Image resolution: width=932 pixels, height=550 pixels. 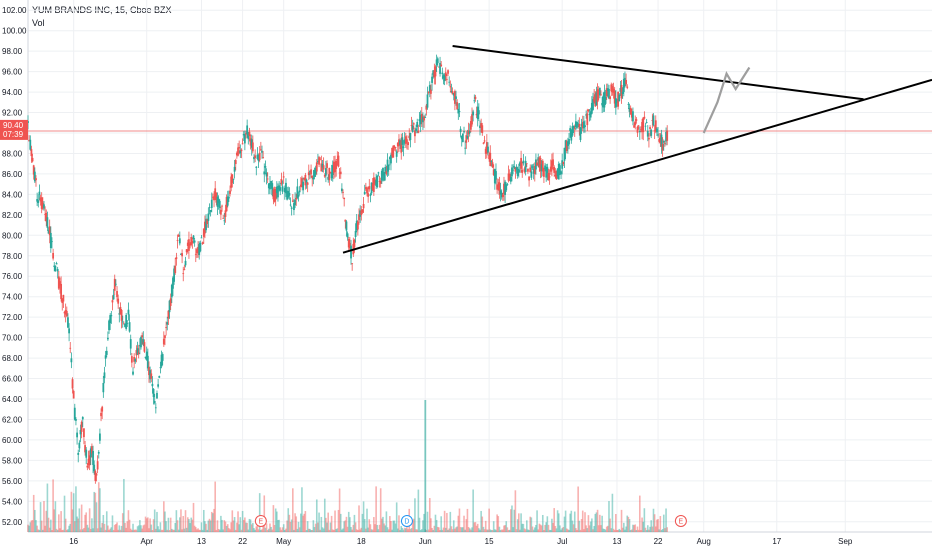 I want to click on x-tick-label: Aug, so click(x=704, y=541).